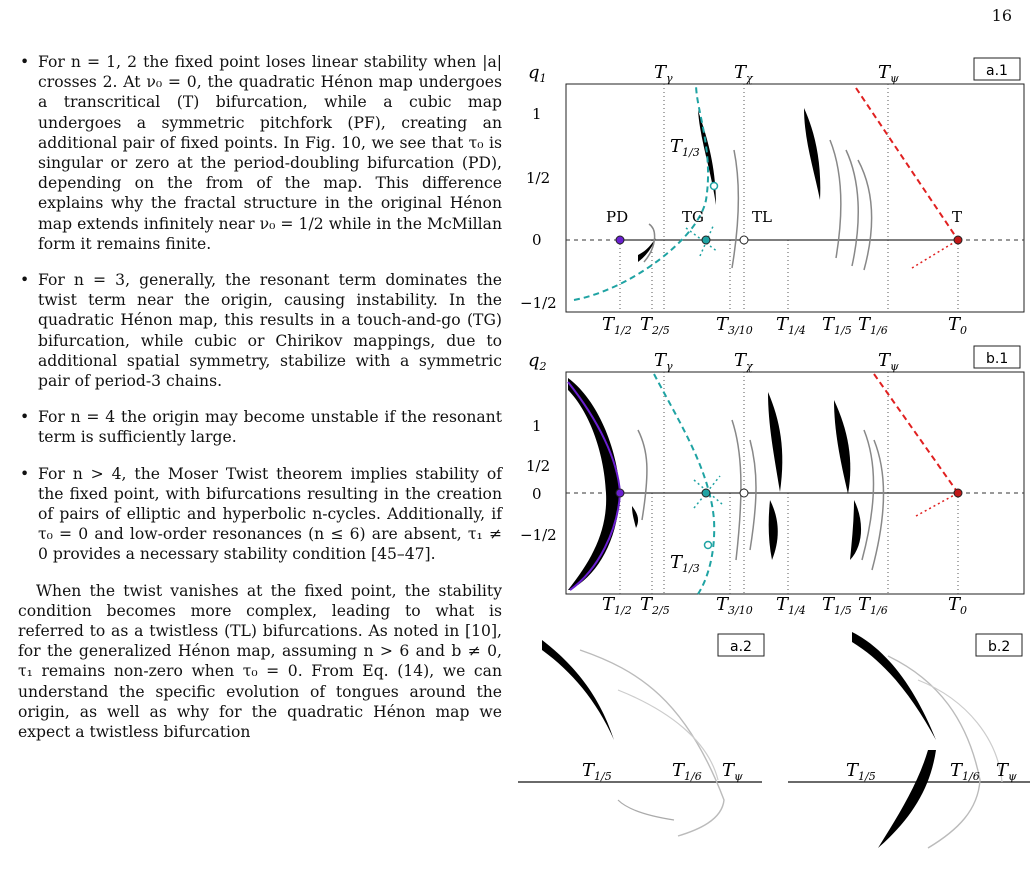 The image size is (1030, 871). I want to click on tick-label: 1, so click(537, 114).